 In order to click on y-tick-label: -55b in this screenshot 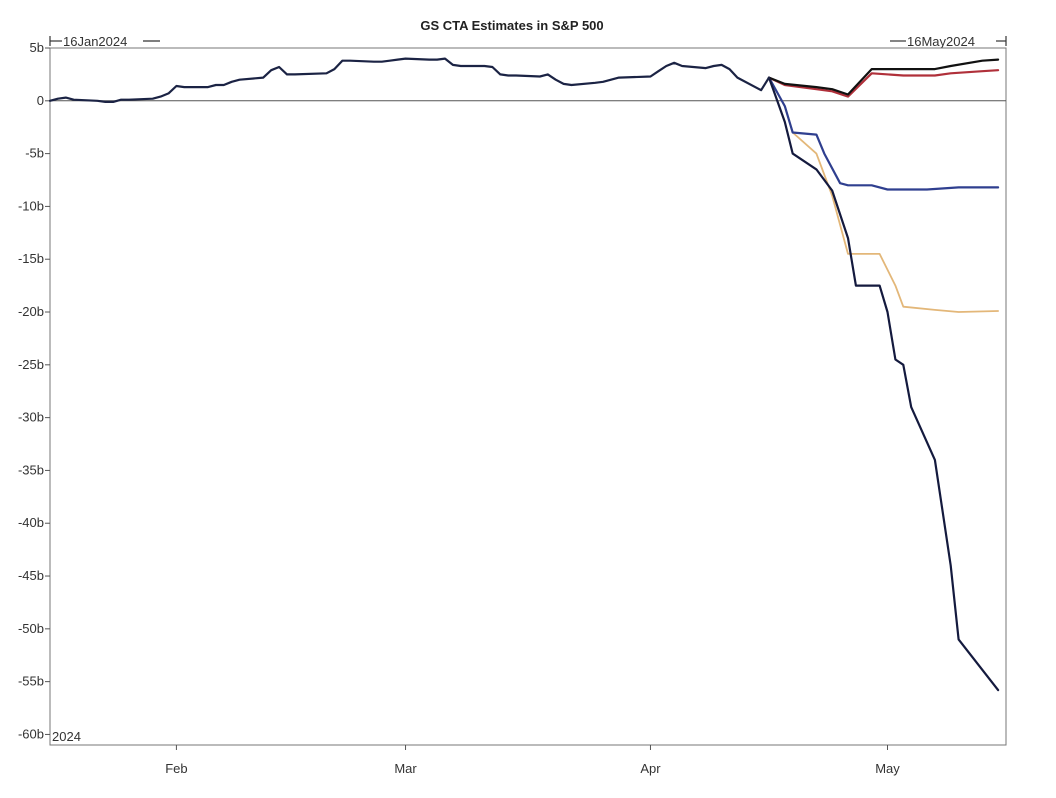, I will do `click(31, 681)`.